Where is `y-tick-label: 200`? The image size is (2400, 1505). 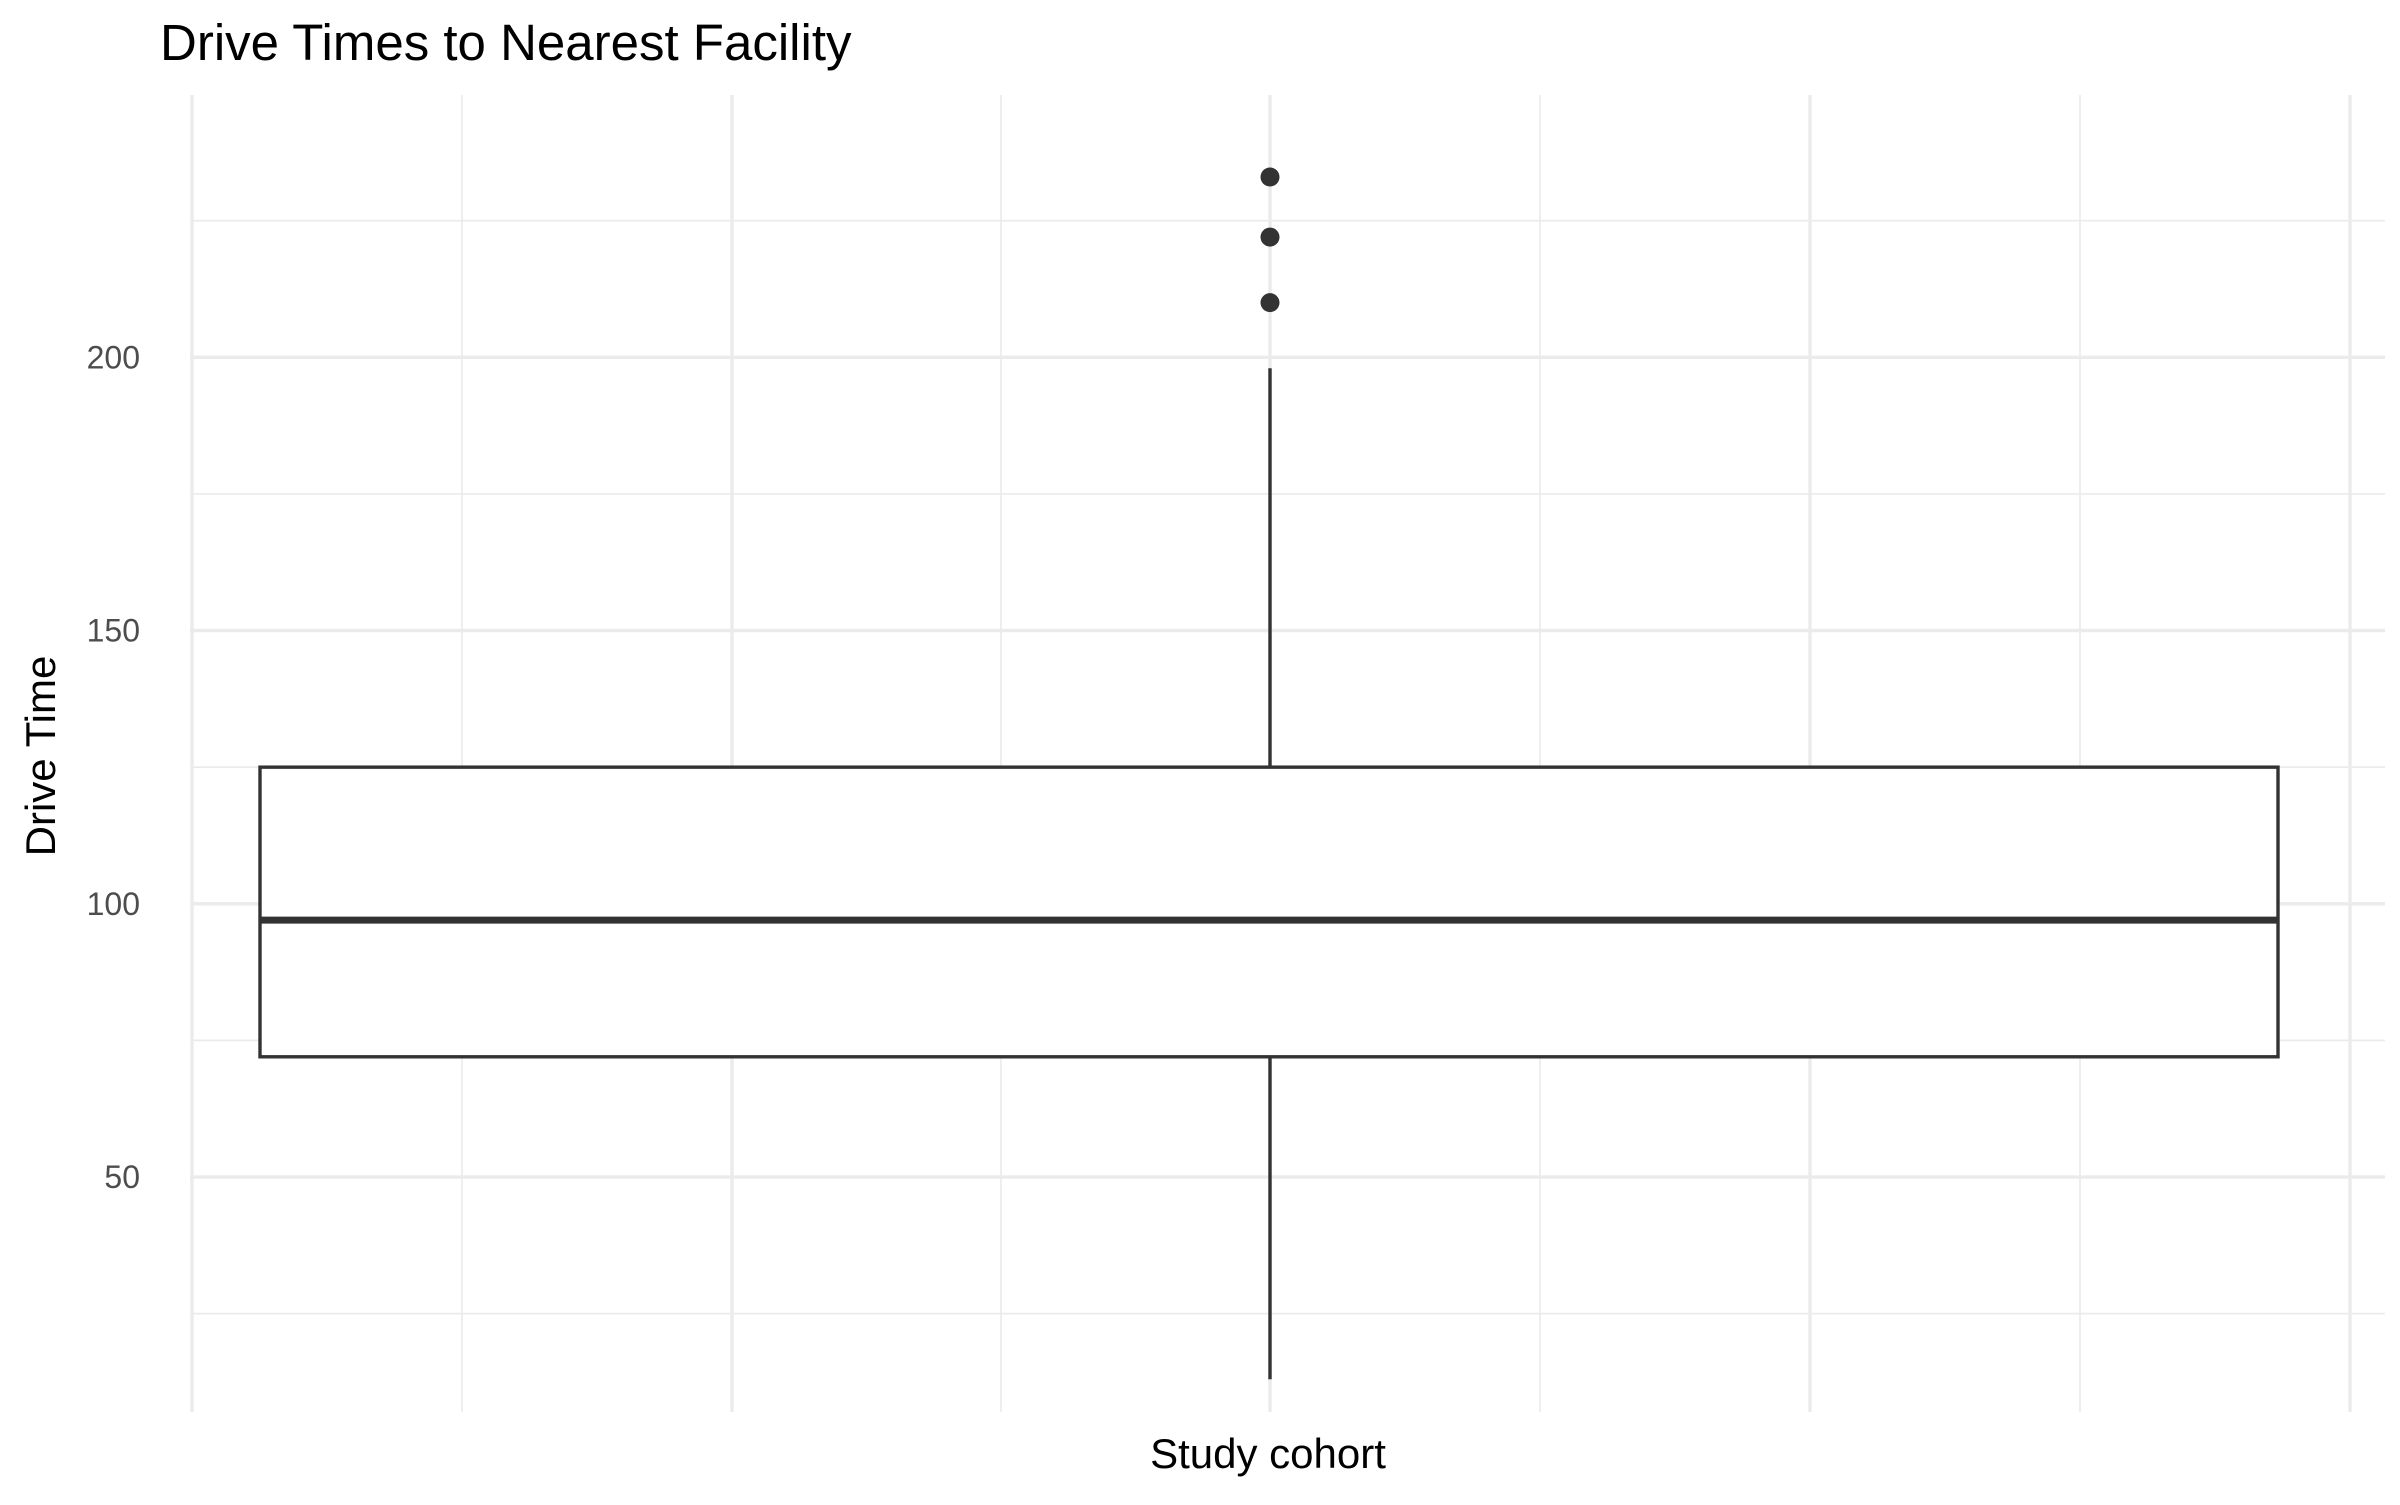 y-tick-label: 200 is located at coordinates (113, 357).